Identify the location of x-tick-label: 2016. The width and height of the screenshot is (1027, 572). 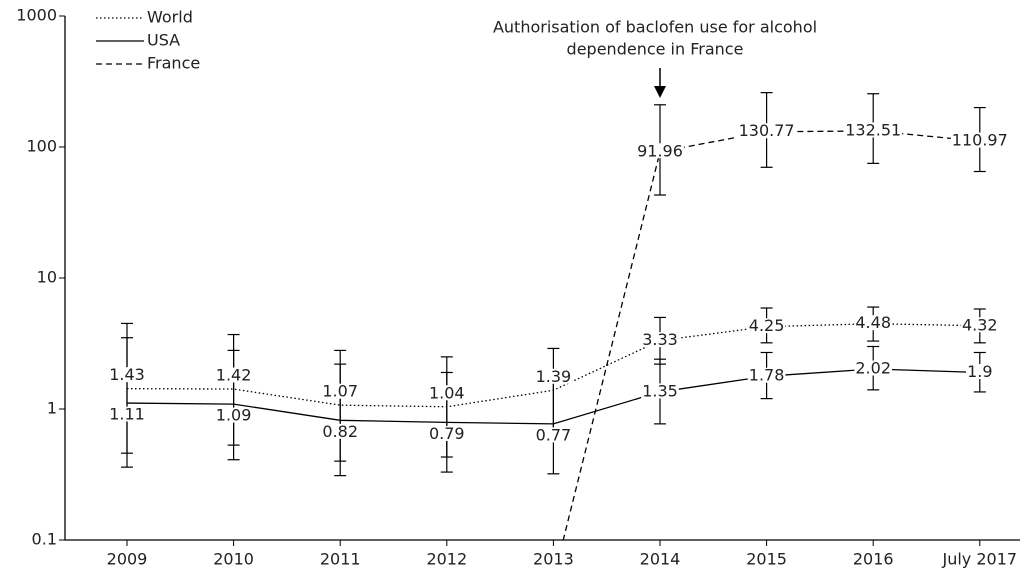
(873, 559).